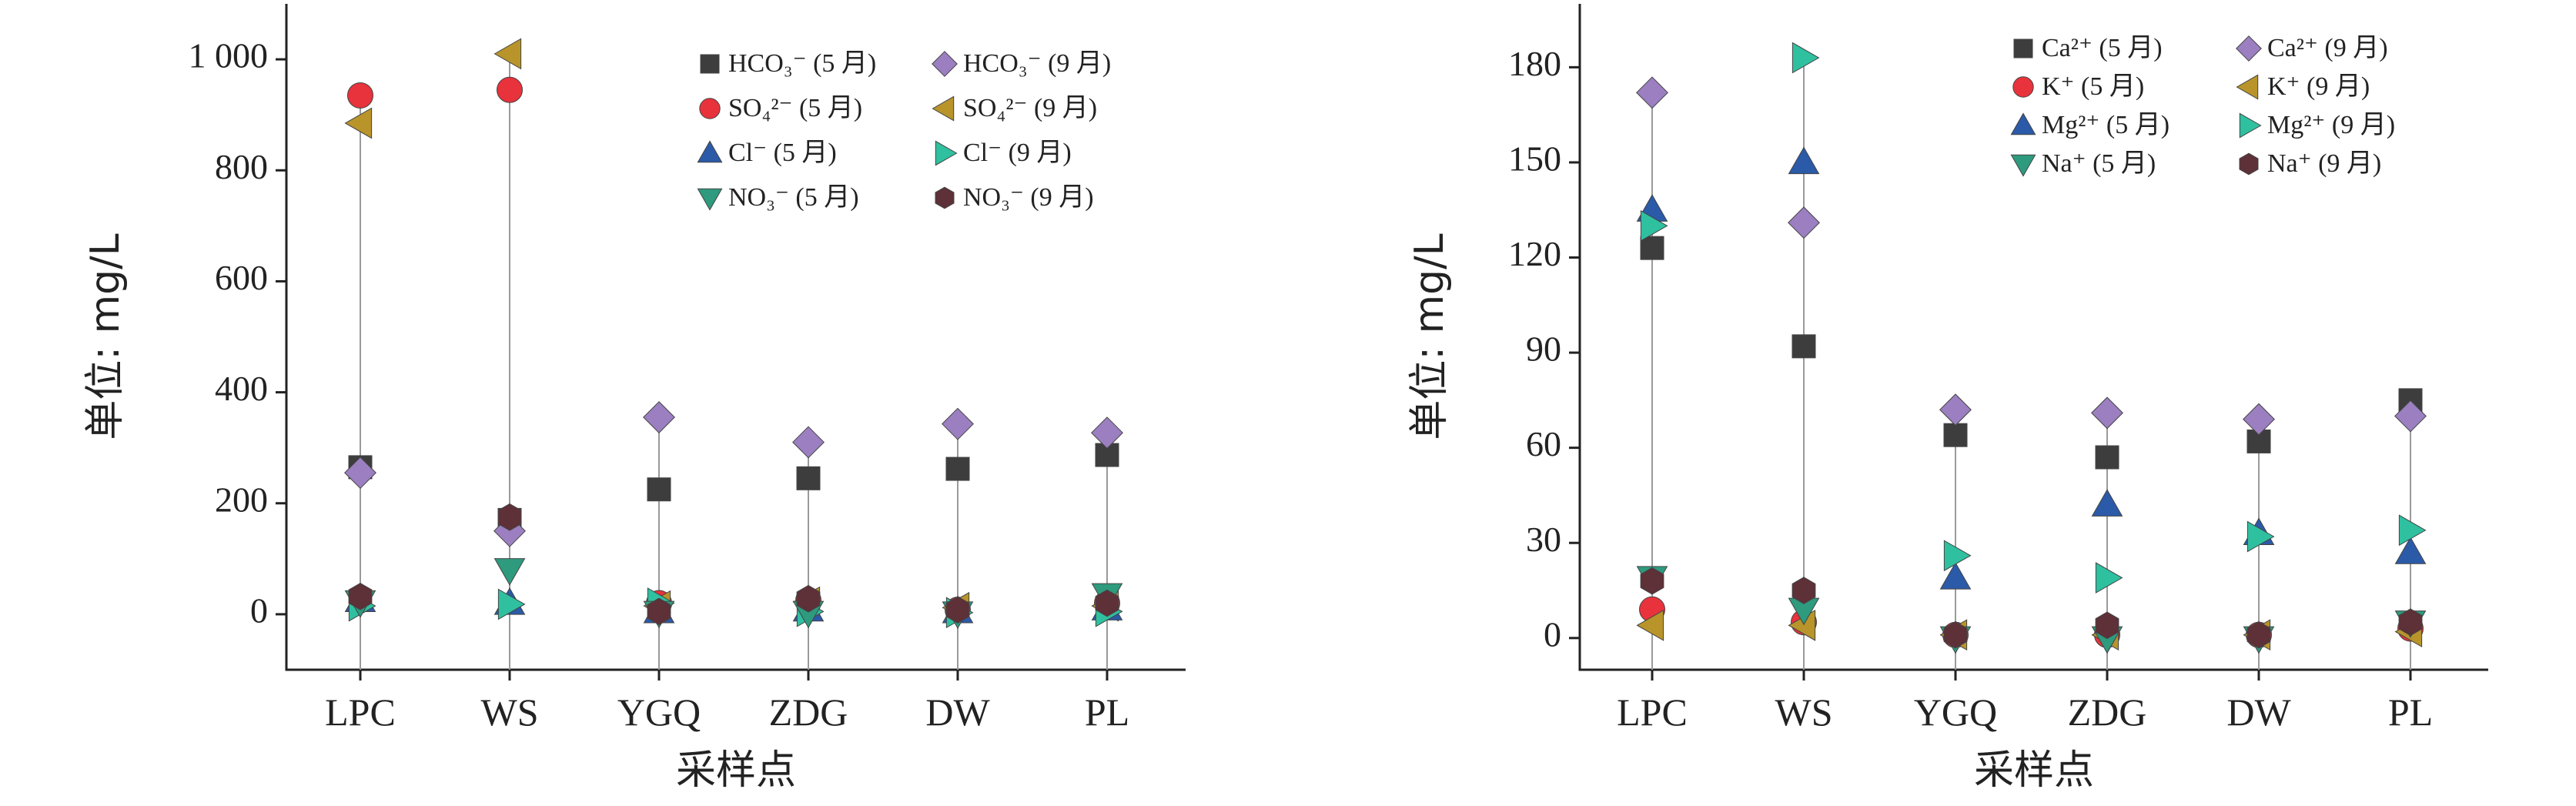 The height and width of the screenshot is (806, 2576). Describe the element at coordinates (1958, 556) in the screenshot. I see `point-mg2plus-m9-ygq` at that location.